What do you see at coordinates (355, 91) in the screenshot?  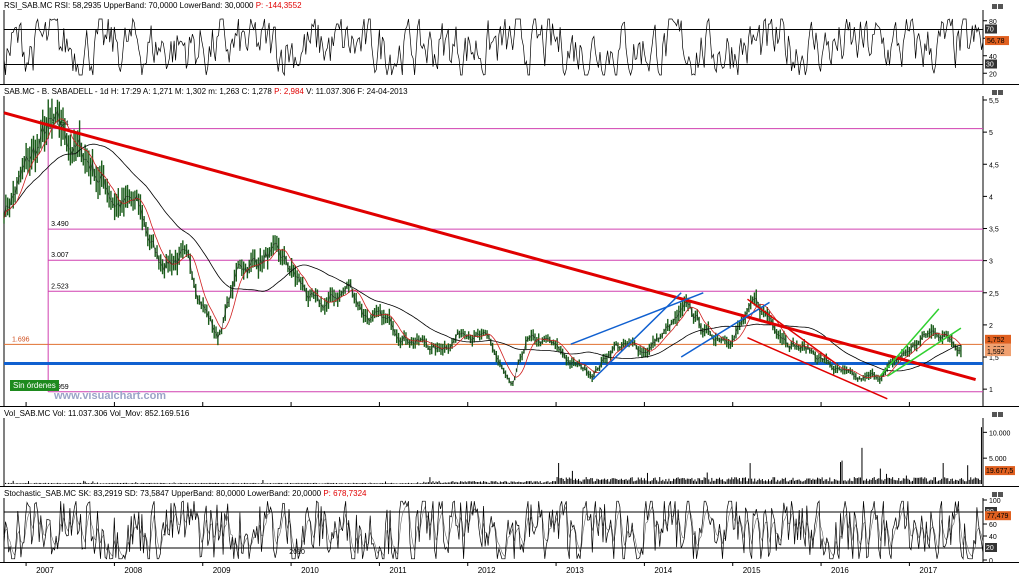 I see `price-header-suffix: V: 11.037.306 F: 24-04-2013` at bounding box center [355, 91].